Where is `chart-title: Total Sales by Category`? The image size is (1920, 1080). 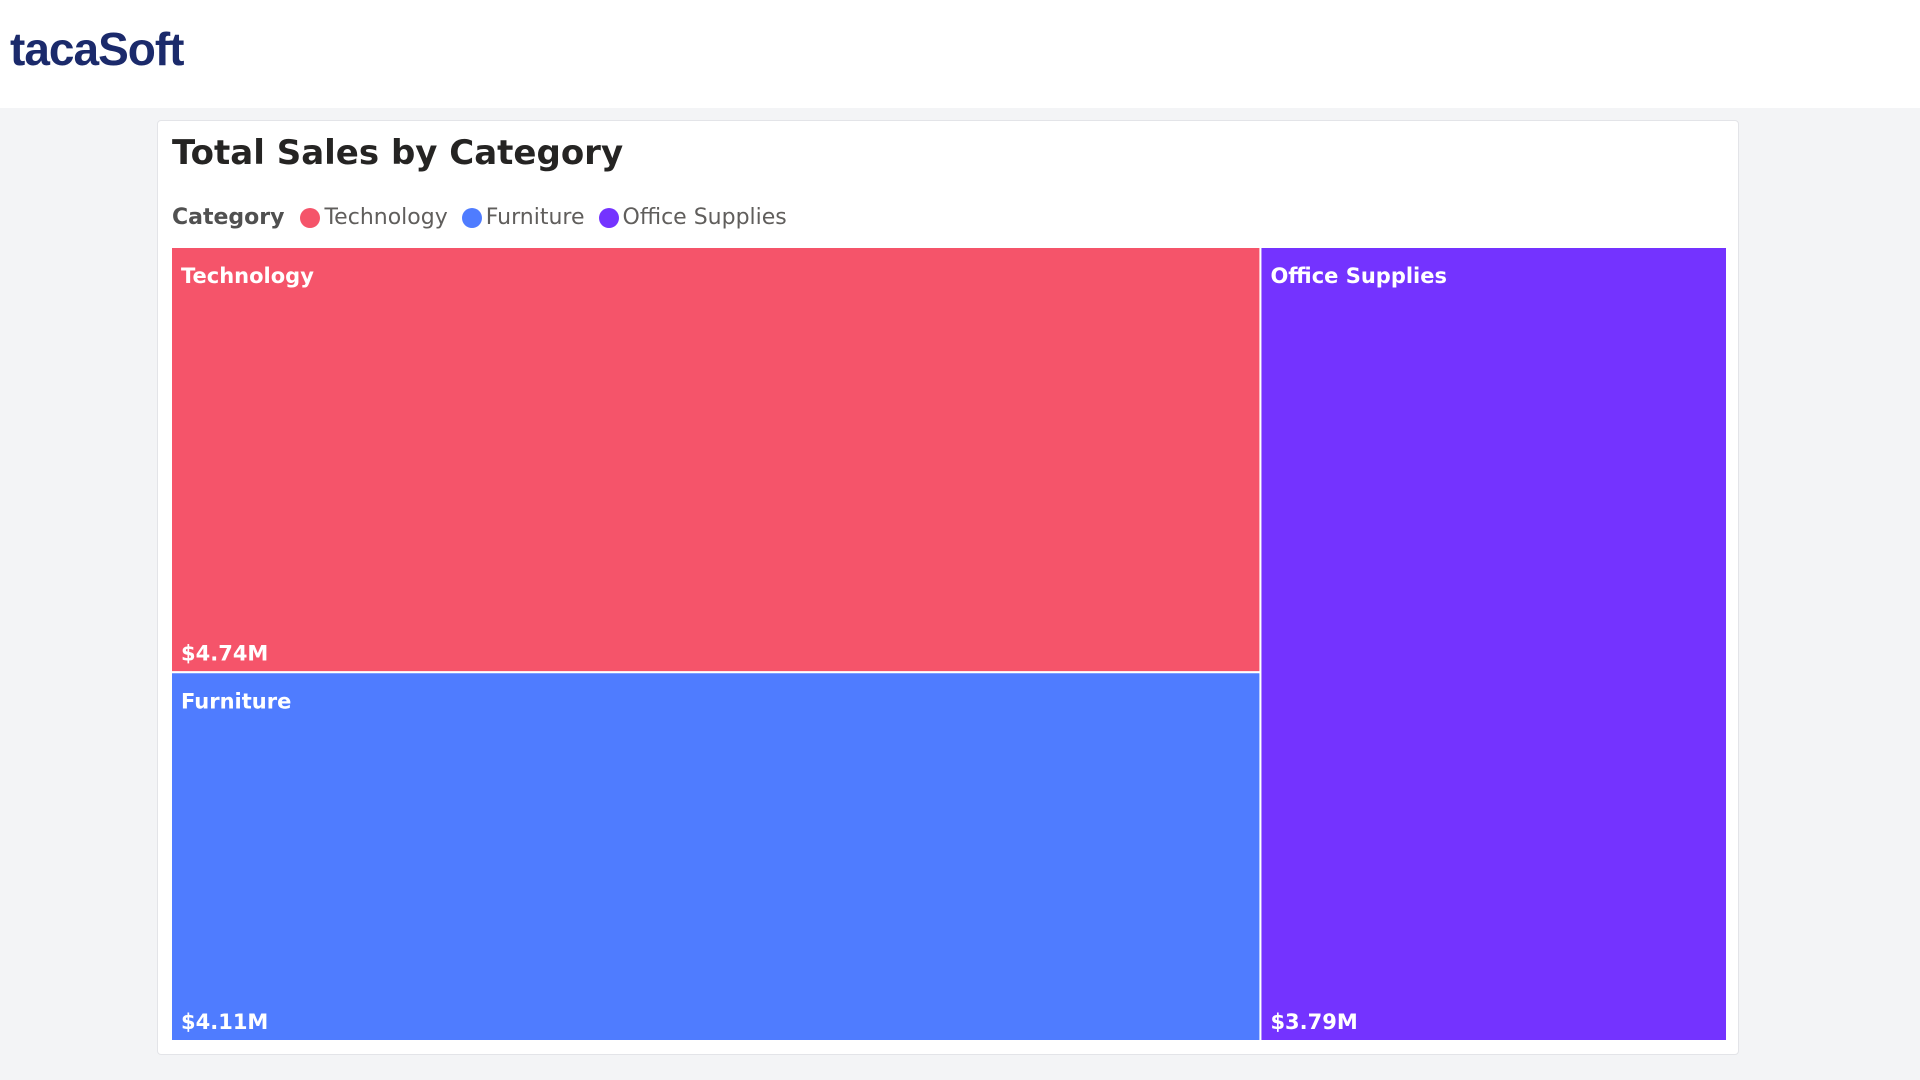
chart-title: Total Sales by Category is located at coordinates (398, 153).